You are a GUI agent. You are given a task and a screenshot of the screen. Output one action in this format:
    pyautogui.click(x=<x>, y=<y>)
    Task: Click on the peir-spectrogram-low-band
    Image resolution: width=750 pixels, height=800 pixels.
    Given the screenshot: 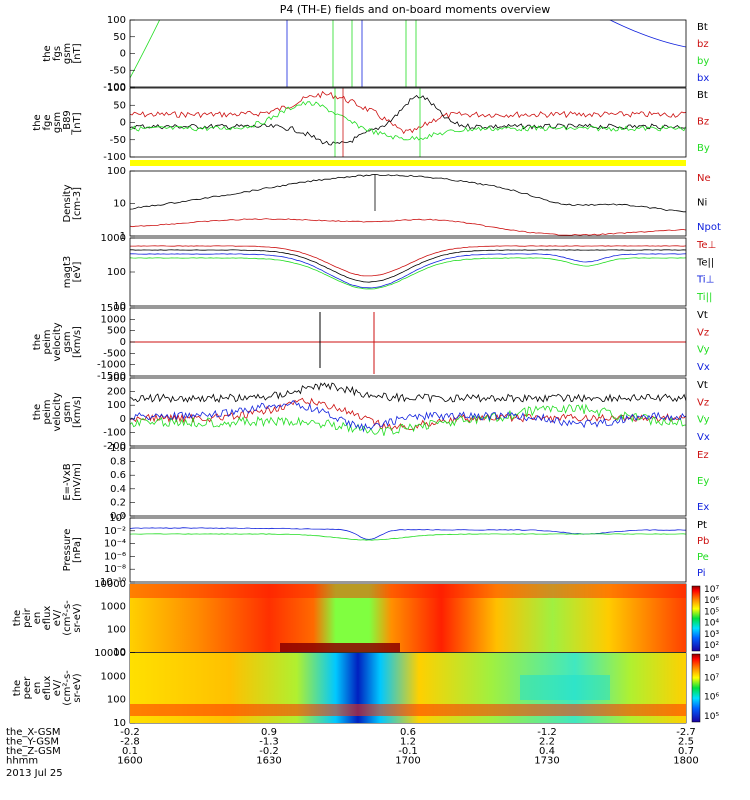 What is the action you would take?
    pyautogui.click(x=340, y=647)
    